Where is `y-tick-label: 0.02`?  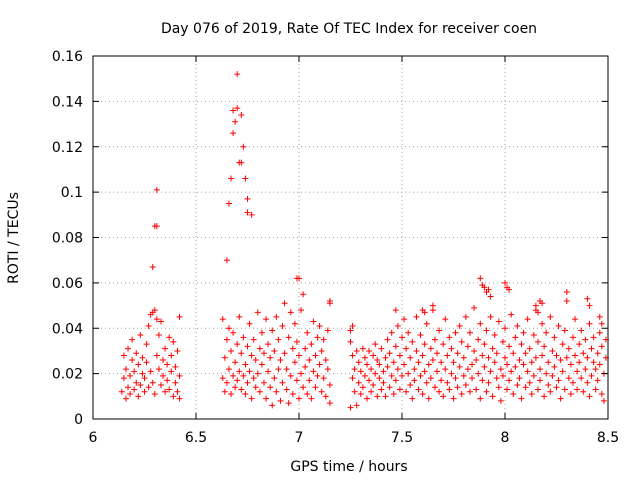 y-tick-label: 0.02 is located at coordinates (67, 375).